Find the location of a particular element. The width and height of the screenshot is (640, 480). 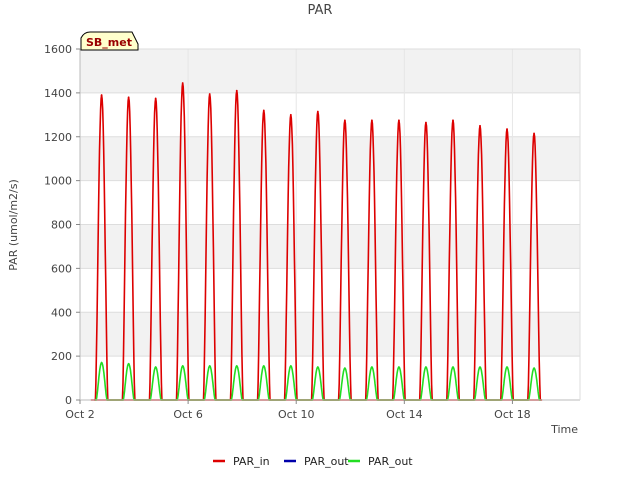

x-tick-label: Oct 6 is located at coordinates (188, 414).